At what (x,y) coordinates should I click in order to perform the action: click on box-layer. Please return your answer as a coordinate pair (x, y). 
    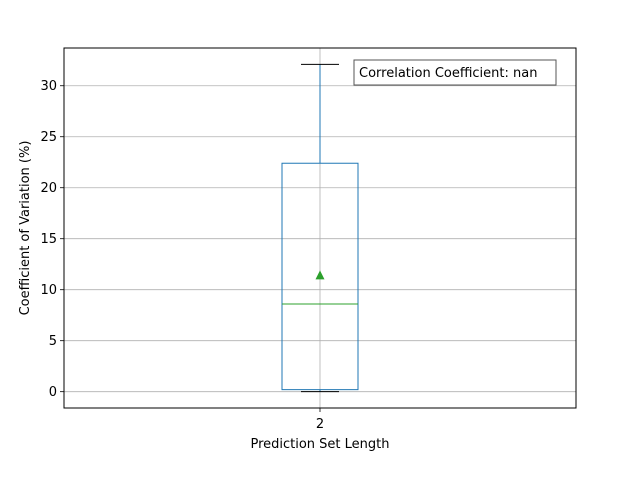
    Looking at the image, I should click on (320, 228).